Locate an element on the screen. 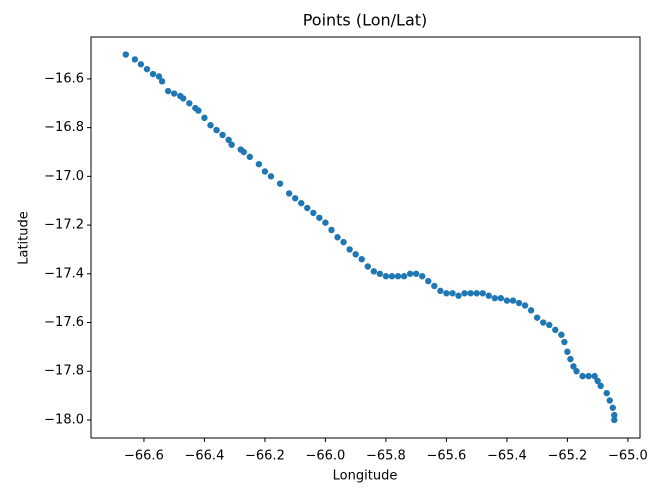 The height and width of the screenshot is (504, 666). x-tick-label: −66.4 is located at coordinates (205, 456).